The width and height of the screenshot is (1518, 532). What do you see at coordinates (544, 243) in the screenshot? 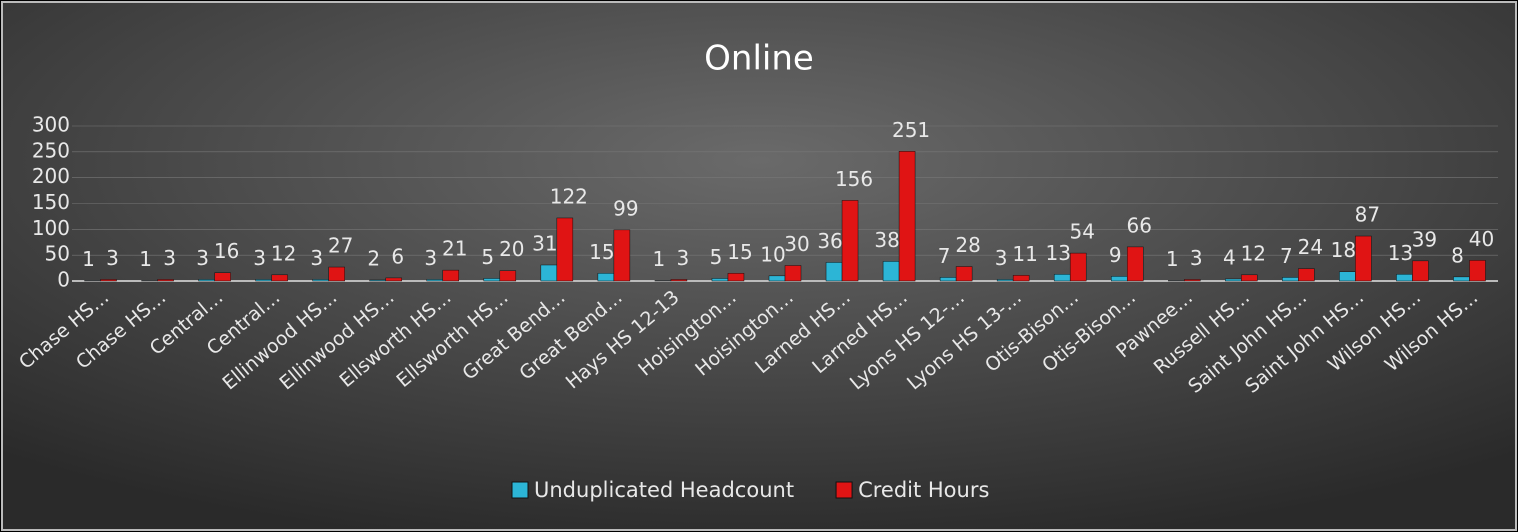
I see `data-label: 31` at bounding box center [544, 243].